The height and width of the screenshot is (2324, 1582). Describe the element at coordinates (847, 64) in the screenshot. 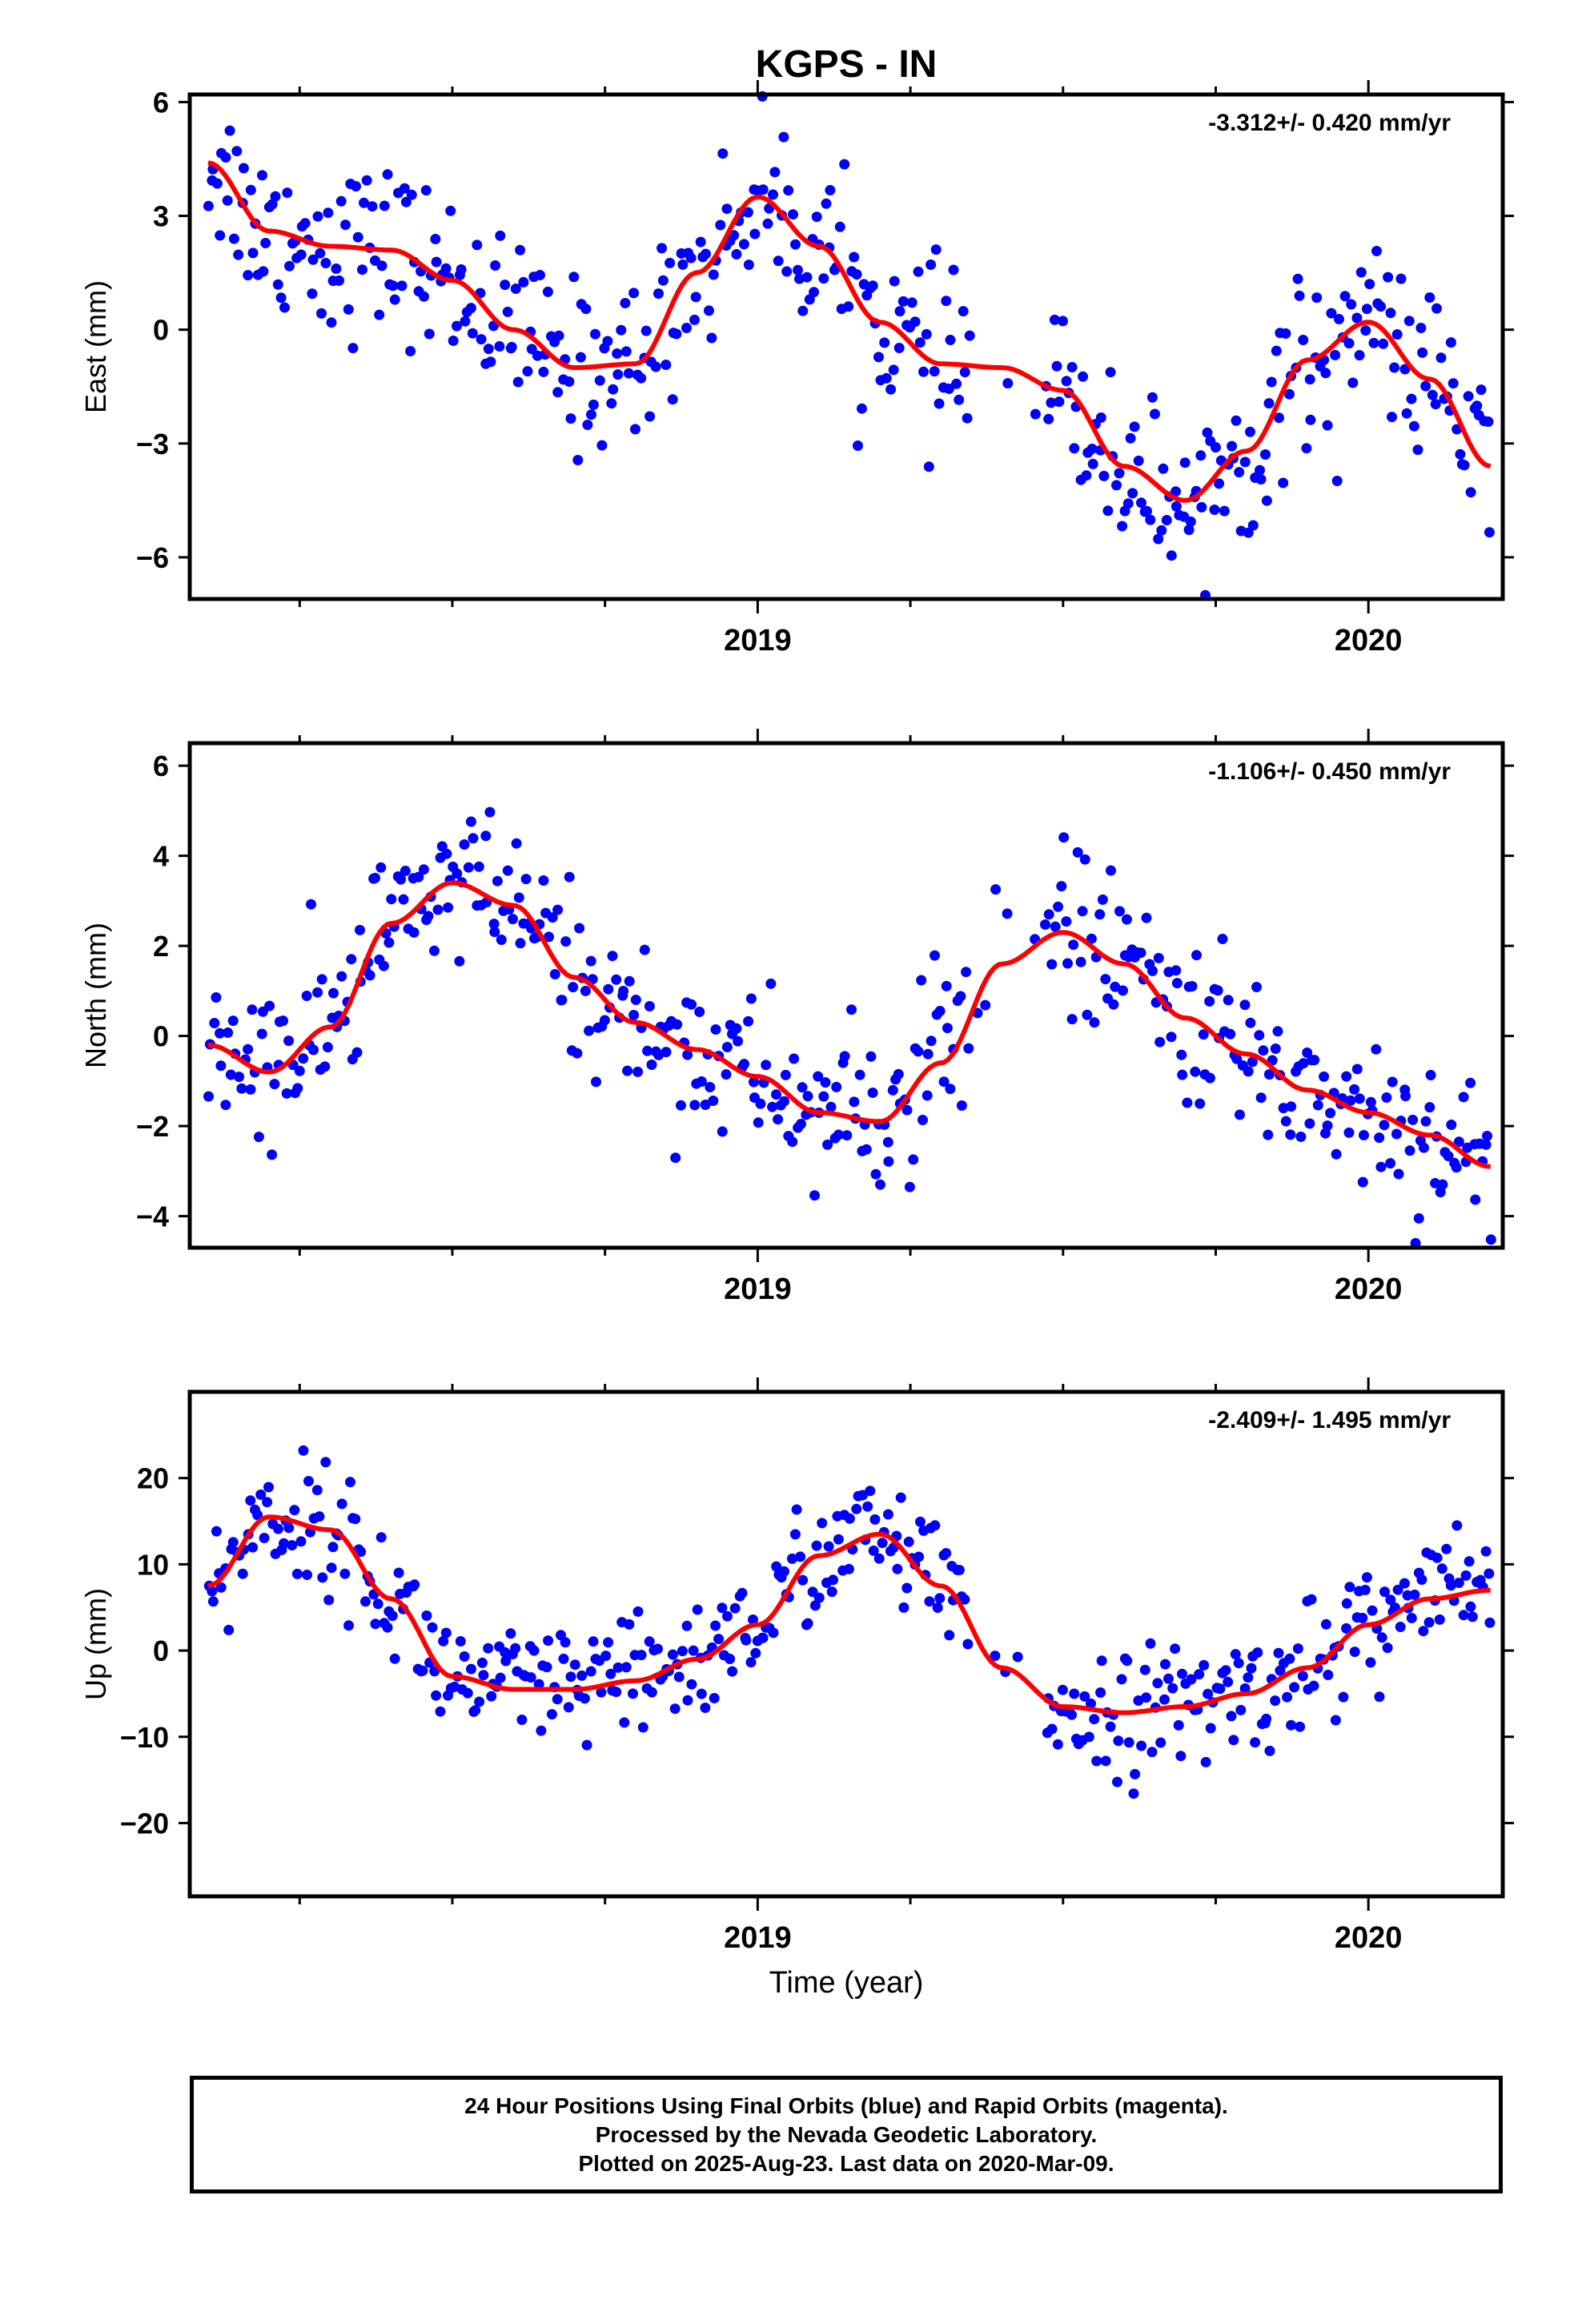

I see `figure-title: KGPS - IN` at that location.